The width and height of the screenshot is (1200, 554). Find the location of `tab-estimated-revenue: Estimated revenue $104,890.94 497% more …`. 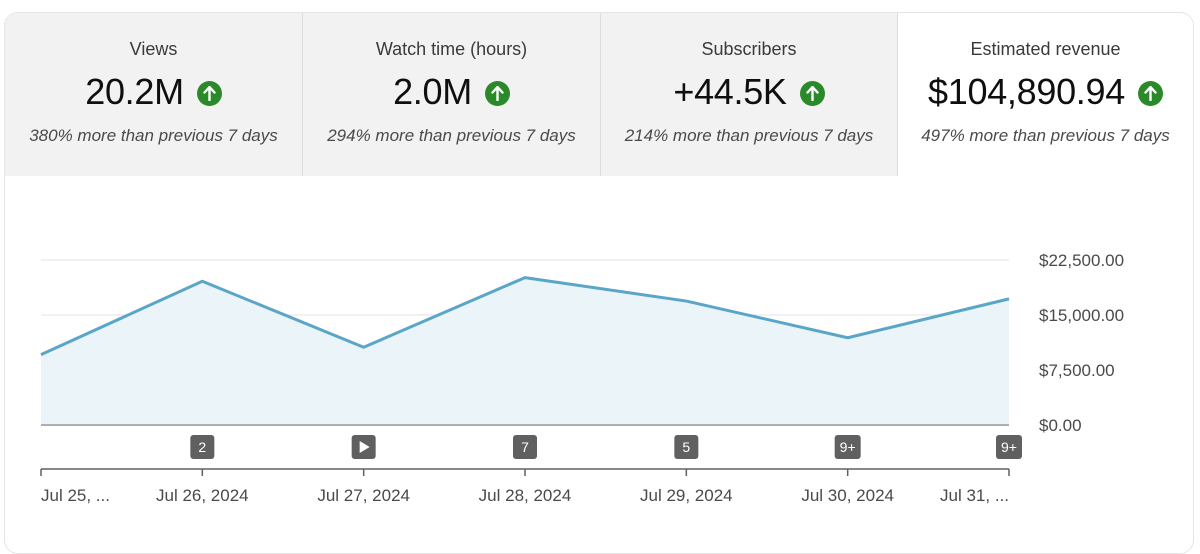

tab-estimated-revenue: Estimated revenue $104,890.94 497% more … is located at coordinates (1045, 94).